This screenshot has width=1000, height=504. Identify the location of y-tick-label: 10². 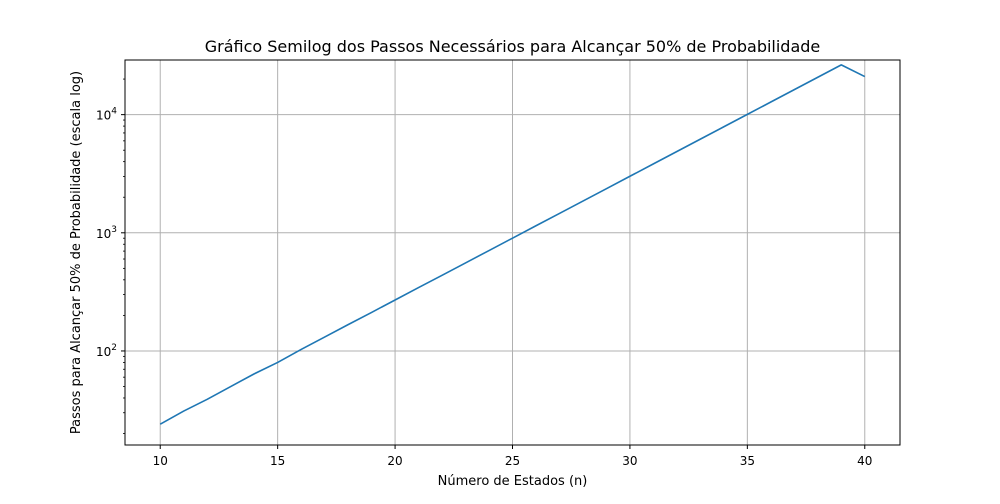
(106, 351).